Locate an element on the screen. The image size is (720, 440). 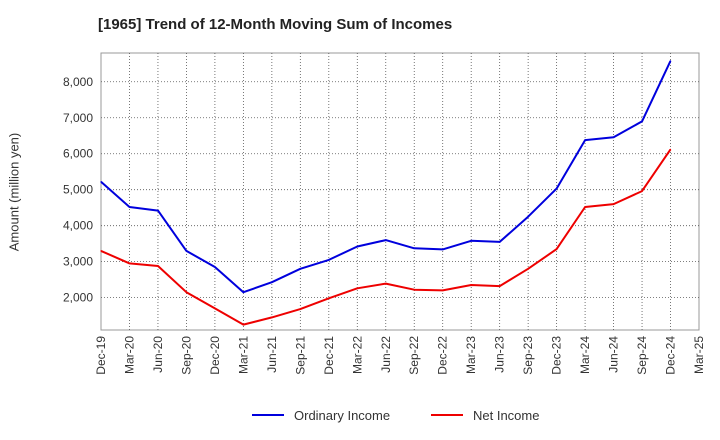
x-tick-label: Mar-25 is located at coordinates (699, 355).